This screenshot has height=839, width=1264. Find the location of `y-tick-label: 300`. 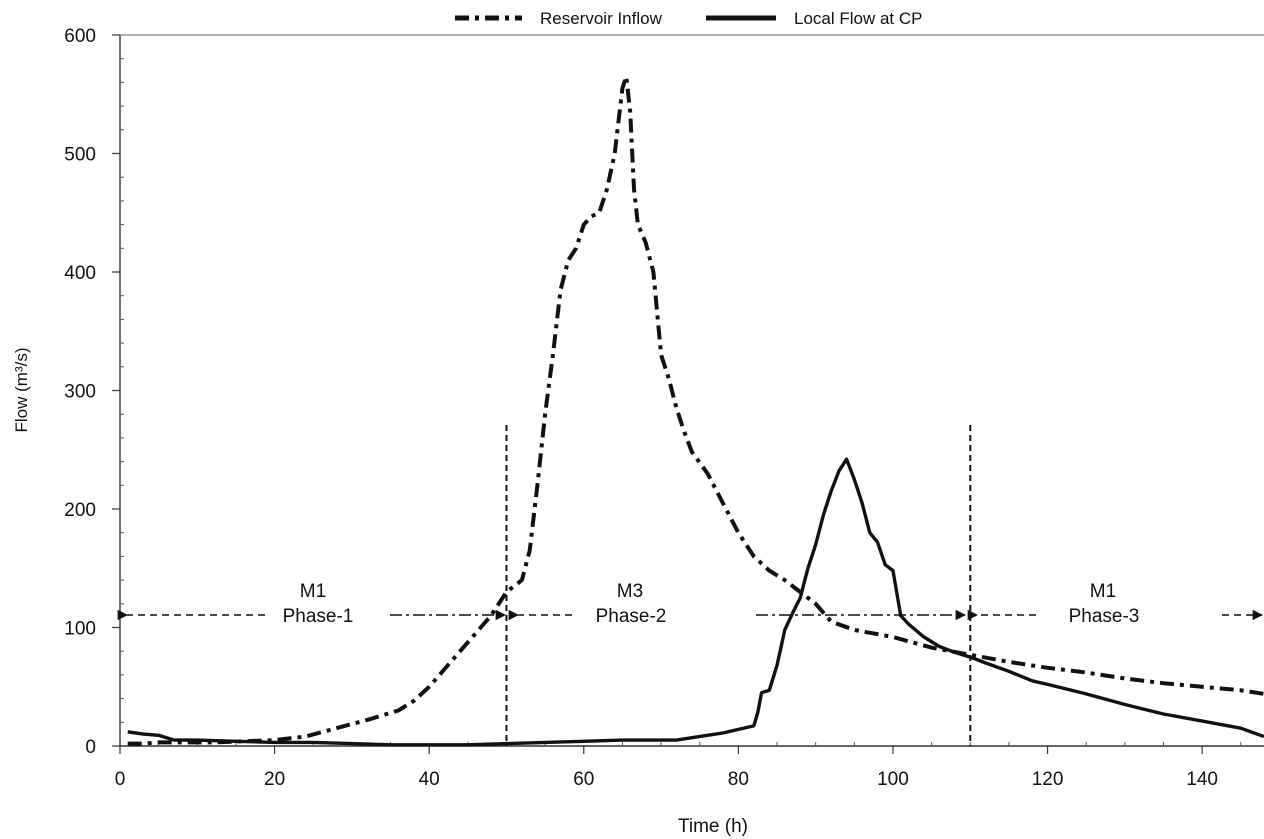

y-tick-label: 300 is located at coordinates (80, 392).